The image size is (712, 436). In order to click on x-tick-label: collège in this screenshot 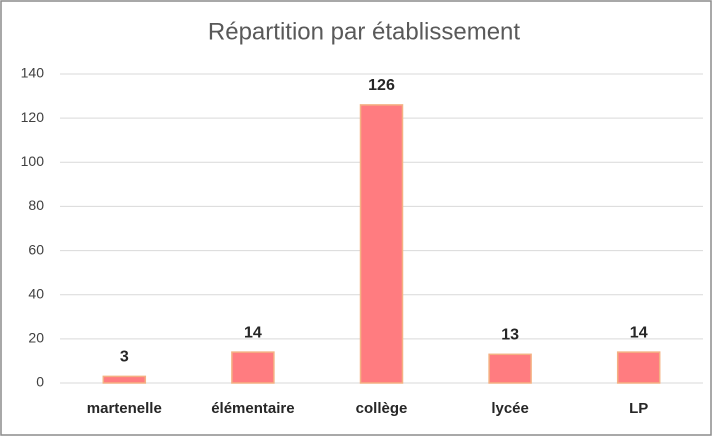, I will do `click(382, 408)`.